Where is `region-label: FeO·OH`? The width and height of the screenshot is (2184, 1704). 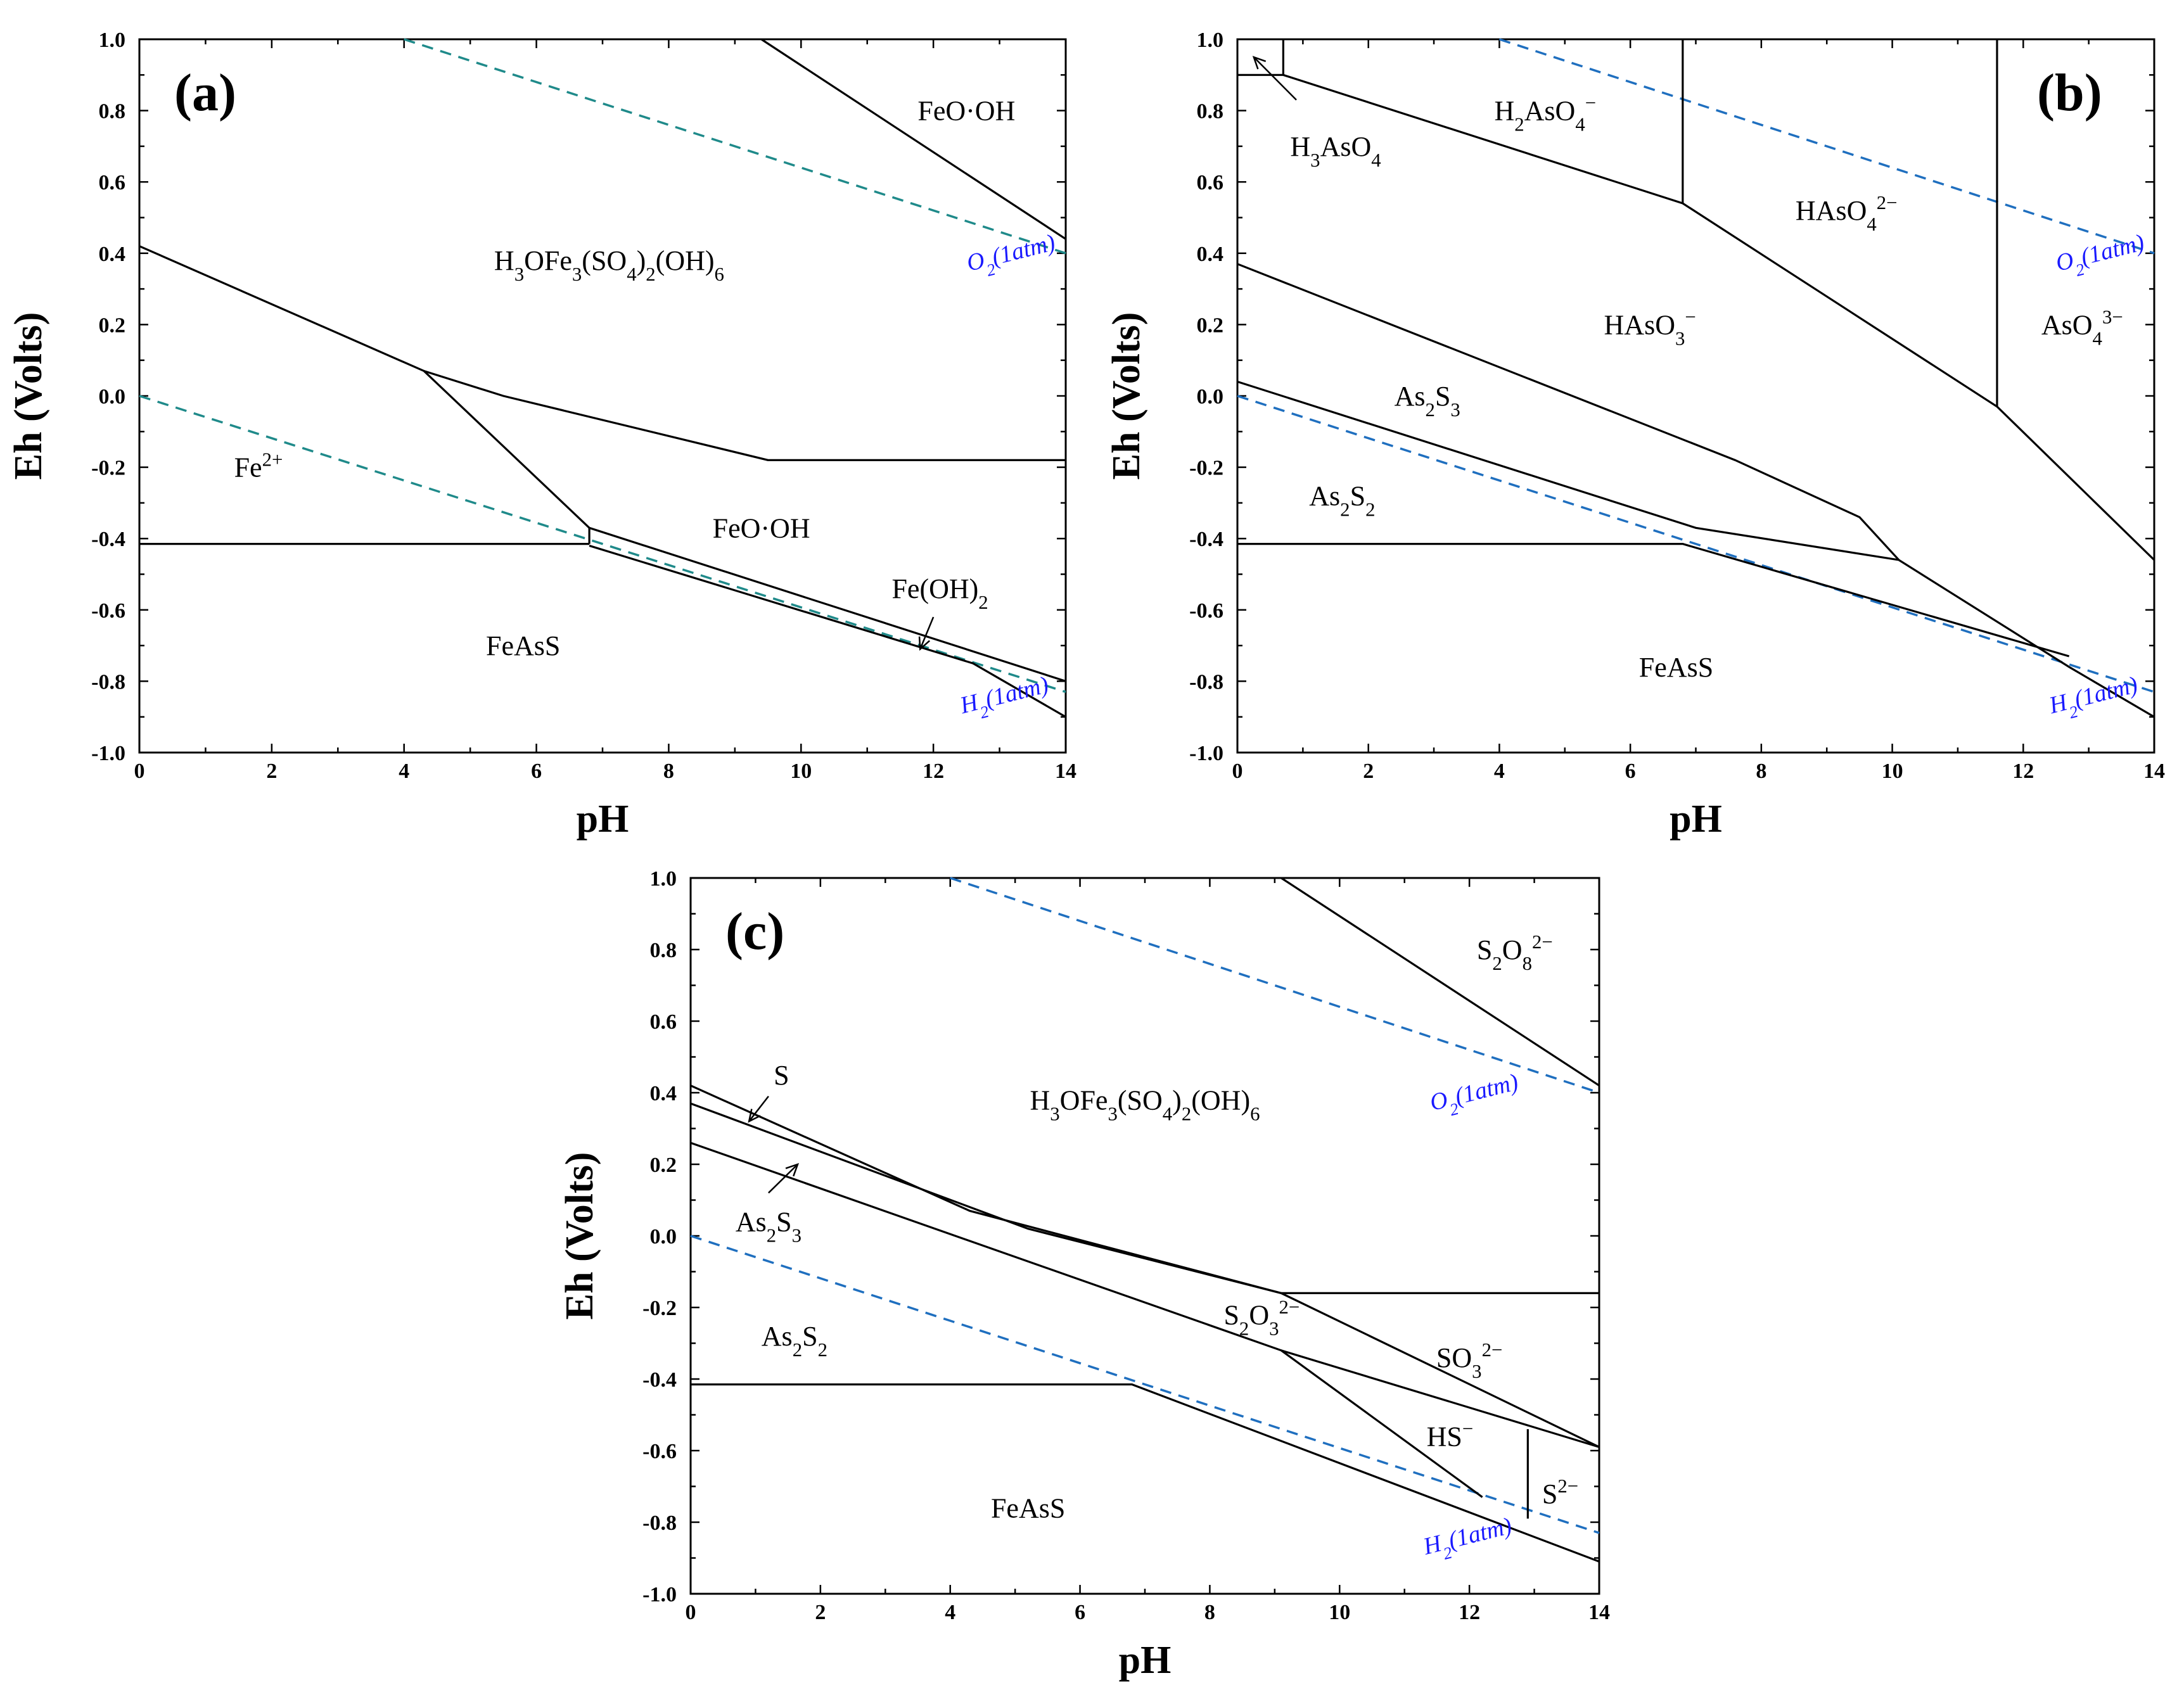
region-label: FeO·OH is located at coordinates (966, 111).